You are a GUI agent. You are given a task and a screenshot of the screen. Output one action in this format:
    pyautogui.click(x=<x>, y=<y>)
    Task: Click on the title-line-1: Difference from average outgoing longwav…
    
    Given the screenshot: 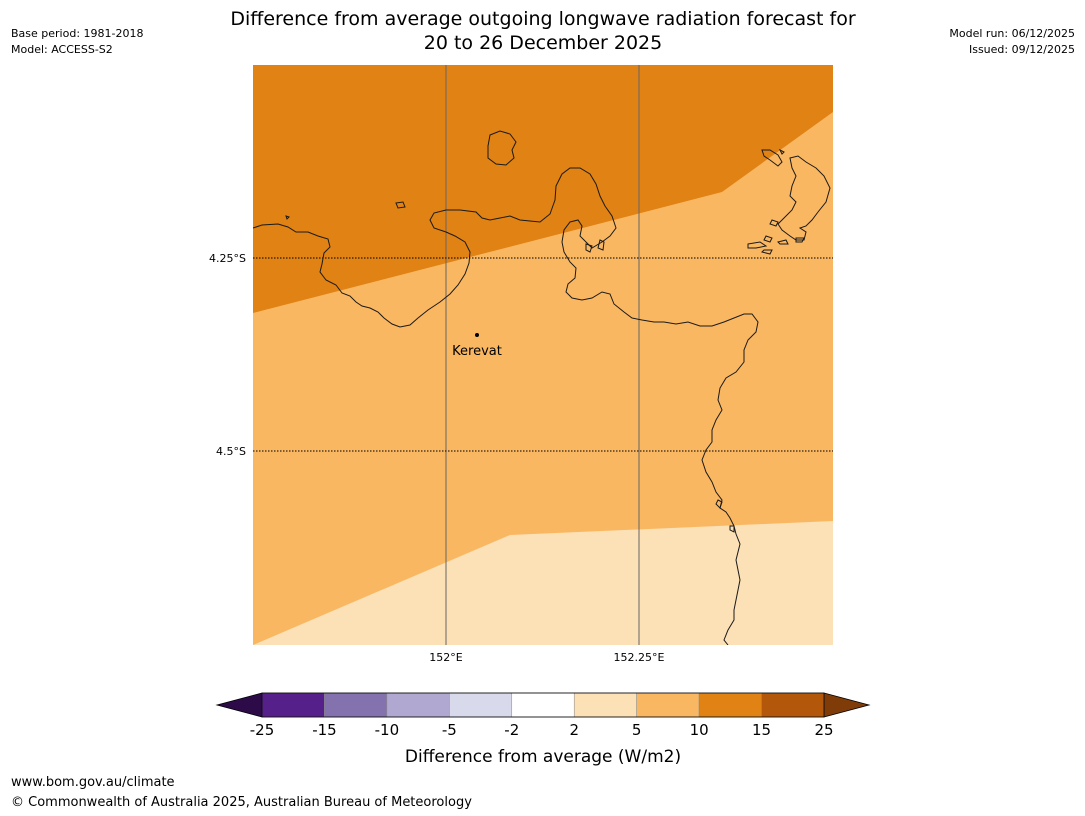 What is the action you would take?
    pyautogui.click(x=543, y=19)
    